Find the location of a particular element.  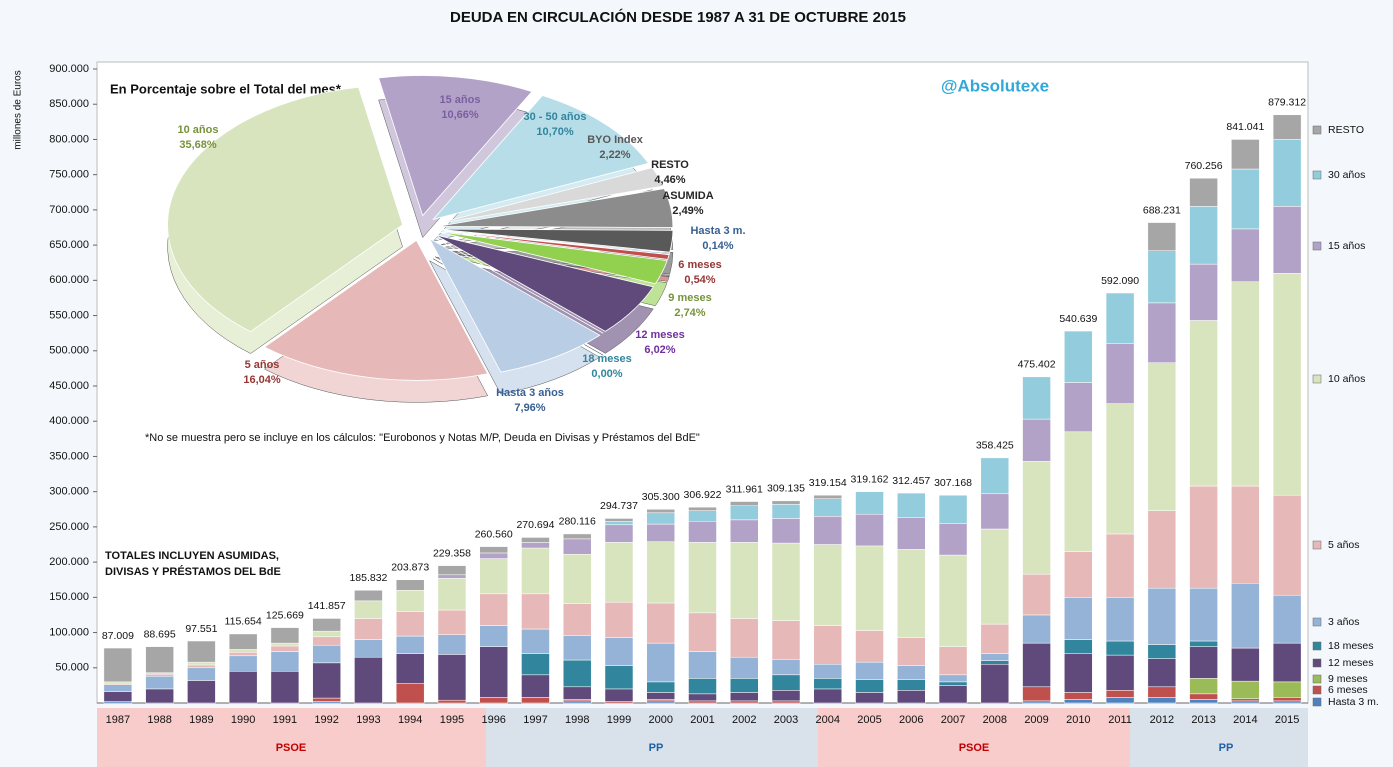

pie-value-label: 2,49% is located at coordinates (687, 211).